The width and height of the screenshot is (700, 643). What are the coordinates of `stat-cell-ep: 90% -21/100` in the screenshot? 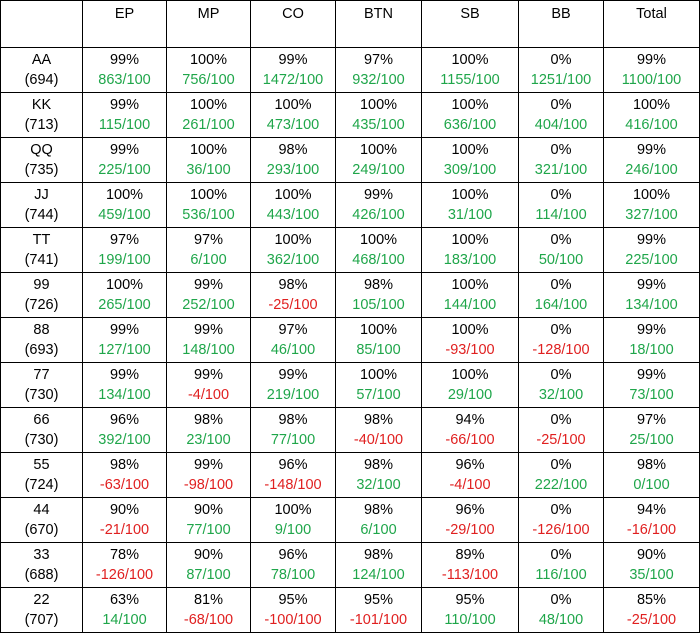 It's located at (124, 520).